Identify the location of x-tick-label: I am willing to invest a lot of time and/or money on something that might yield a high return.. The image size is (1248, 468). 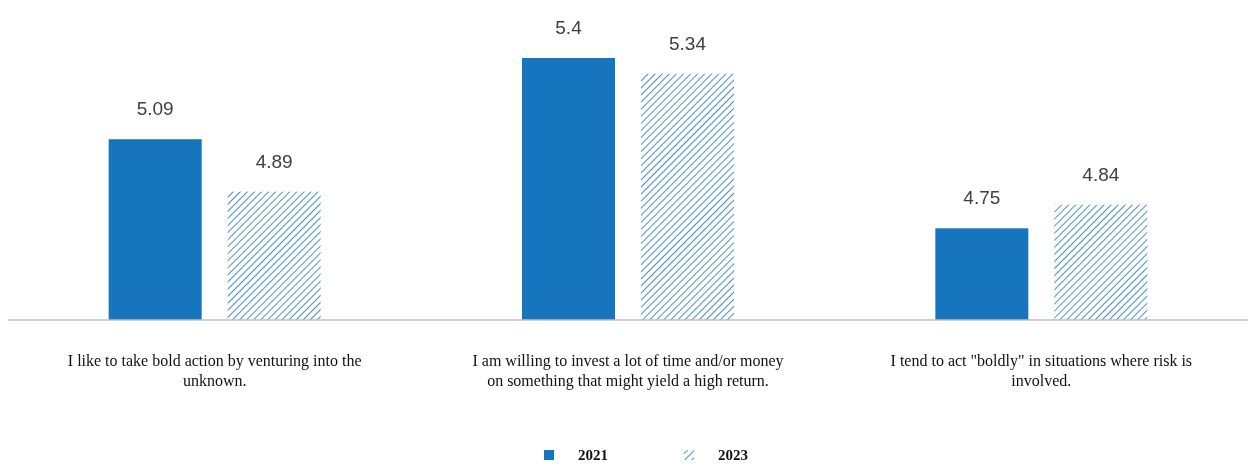
(628, 371).